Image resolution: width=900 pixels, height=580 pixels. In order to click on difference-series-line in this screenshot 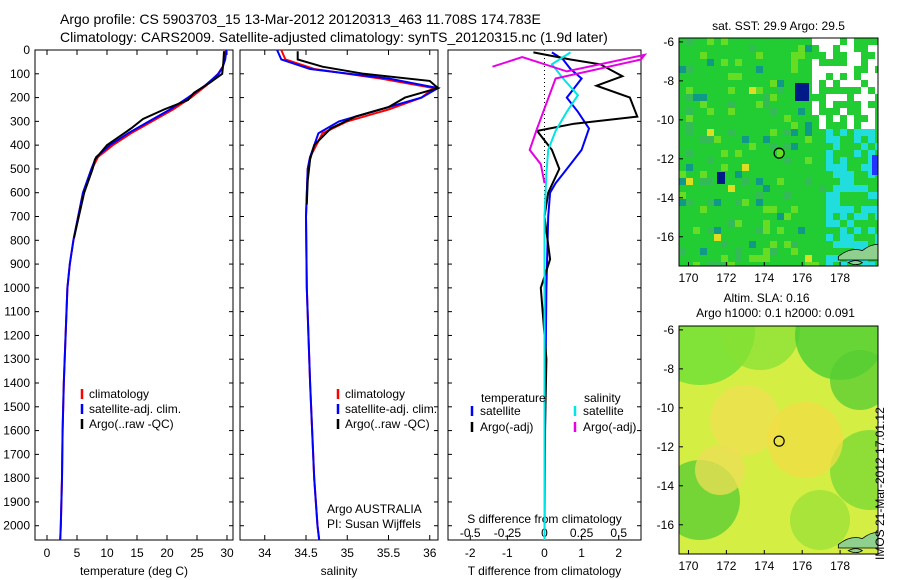, I will do `click(570, 118)`.